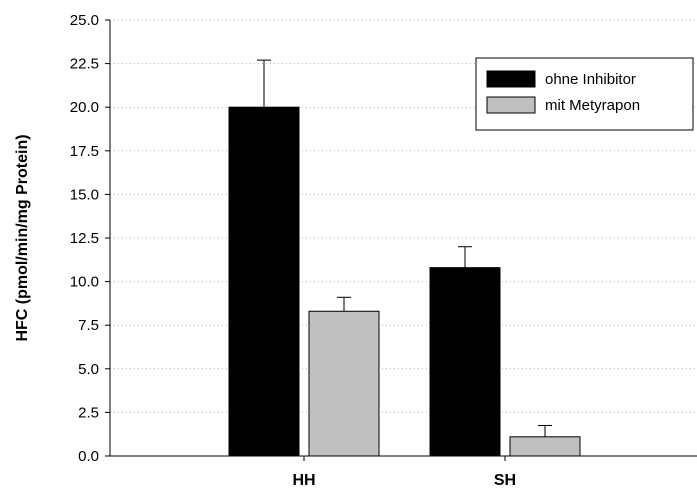  Describe the element at coordinates (404, 472) in the screenshot. I see `x-axis-categories: HH SH` at that location.